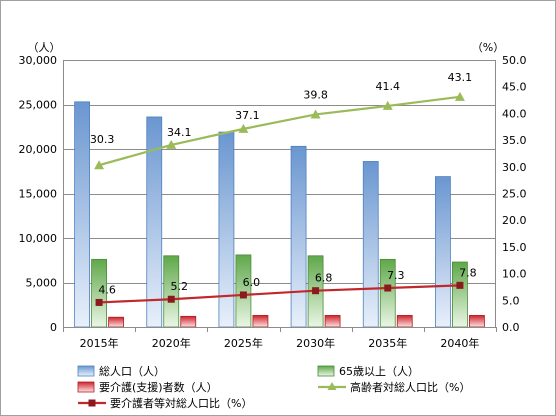 Image resolution: width=556 pixels, height=416 pixels. Describe the element at coordinates (179, 132) in the screenshot. I see `data-label: 34.1` at that location.